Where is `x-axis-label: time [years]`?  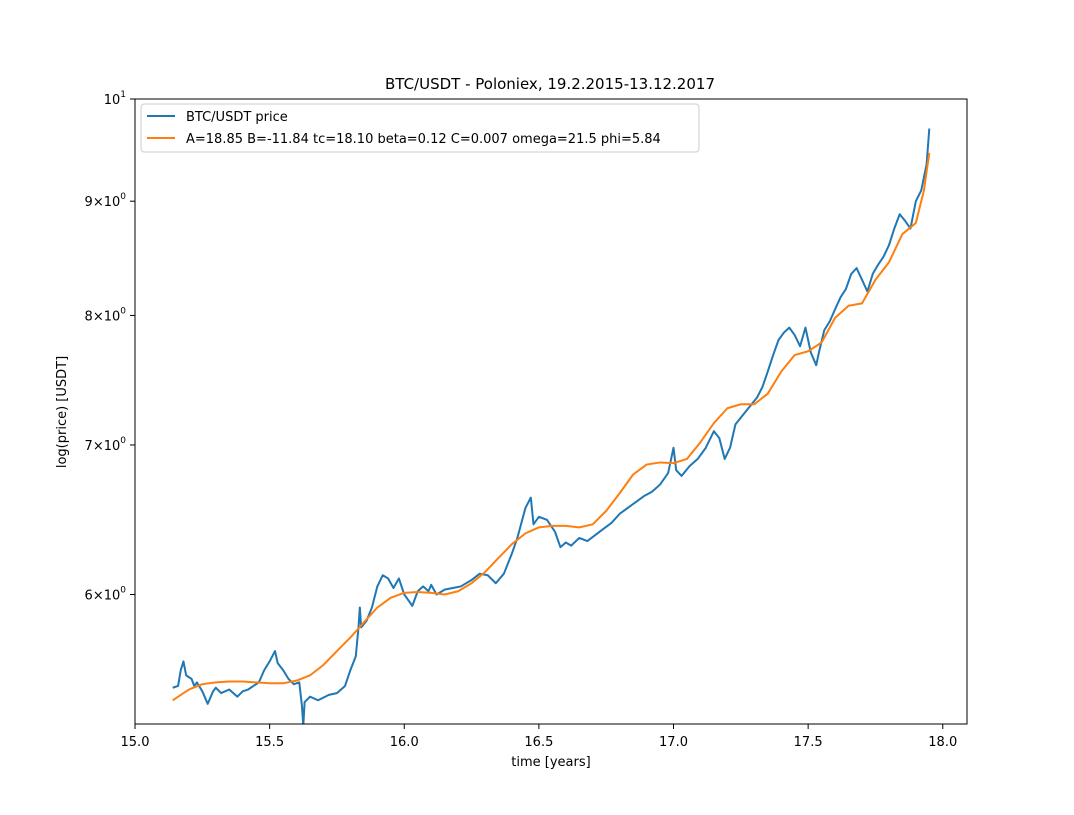 x-axis-label: time [years] is located at coordinates (550, 762).